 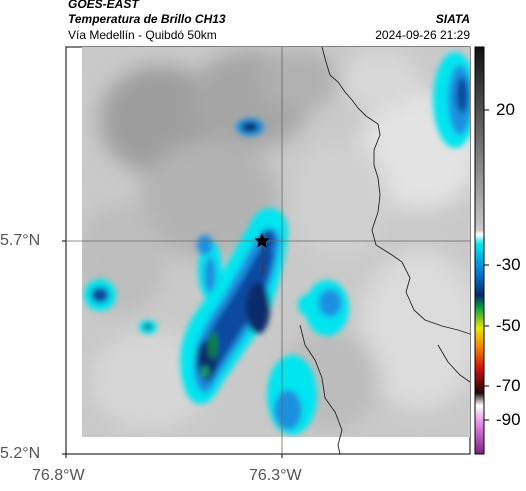 What do you see at coordinates (142, 35) in the screenshot?
I see `route-subtitle: Vía Medellín - Quibdó 50km` at bounding box center [142, 35].